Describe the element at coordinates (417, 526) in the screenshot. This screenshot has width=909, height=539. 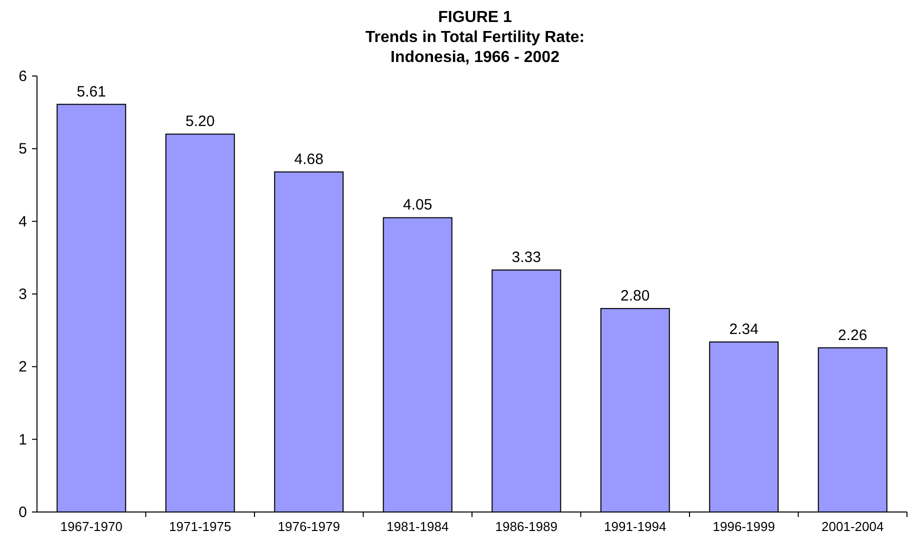
I see `x-tick-label: 1981-1984` at that location.